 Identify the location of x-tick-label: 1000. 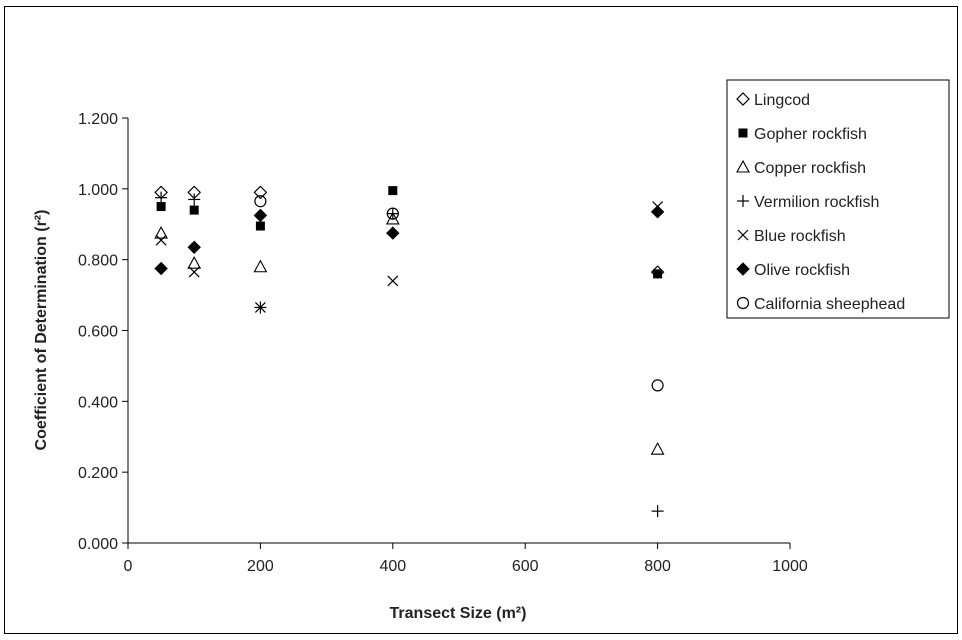
(790, 566).